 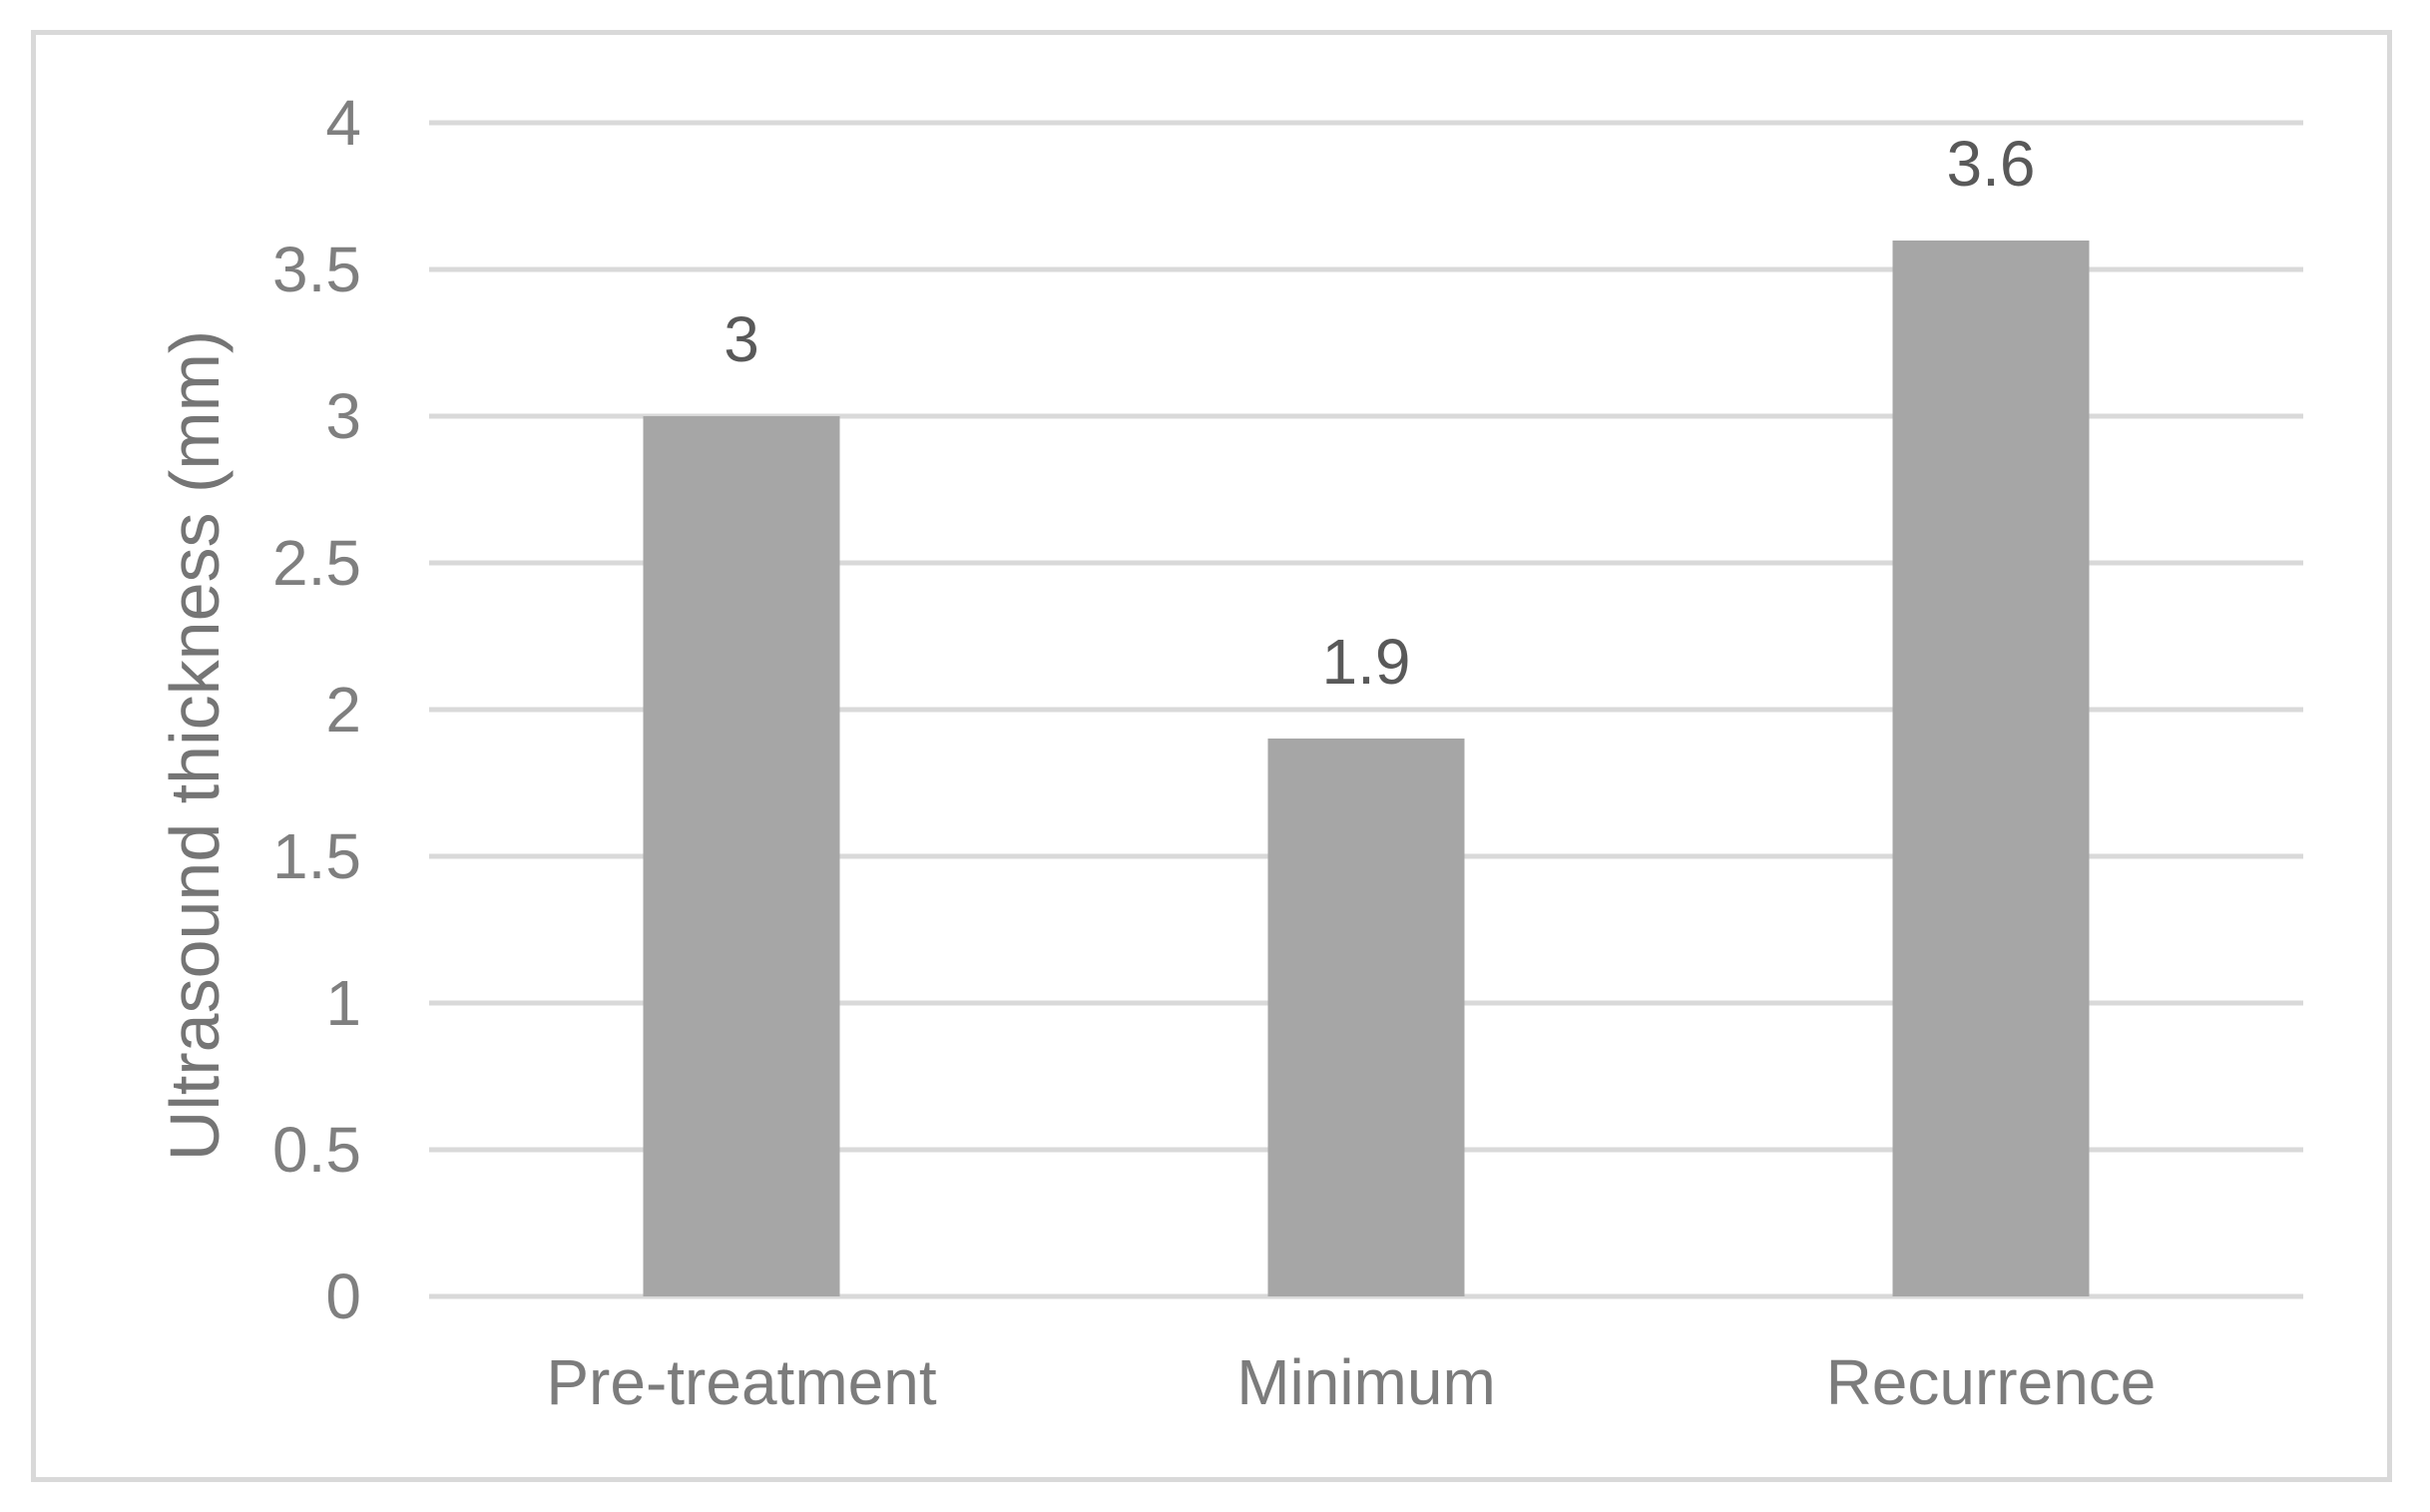 I want to click on bar-pre-treatment, so click(x=741, y=856).